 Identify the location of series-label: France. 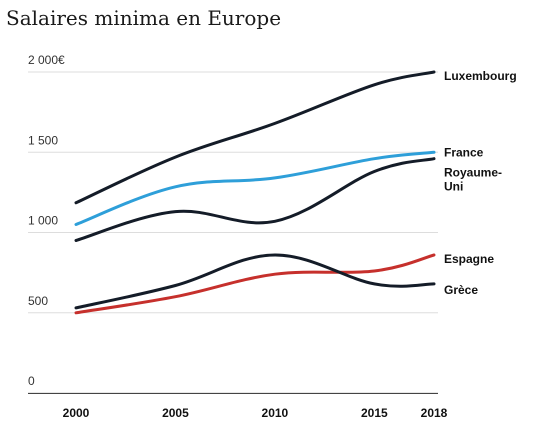
(464, 152).